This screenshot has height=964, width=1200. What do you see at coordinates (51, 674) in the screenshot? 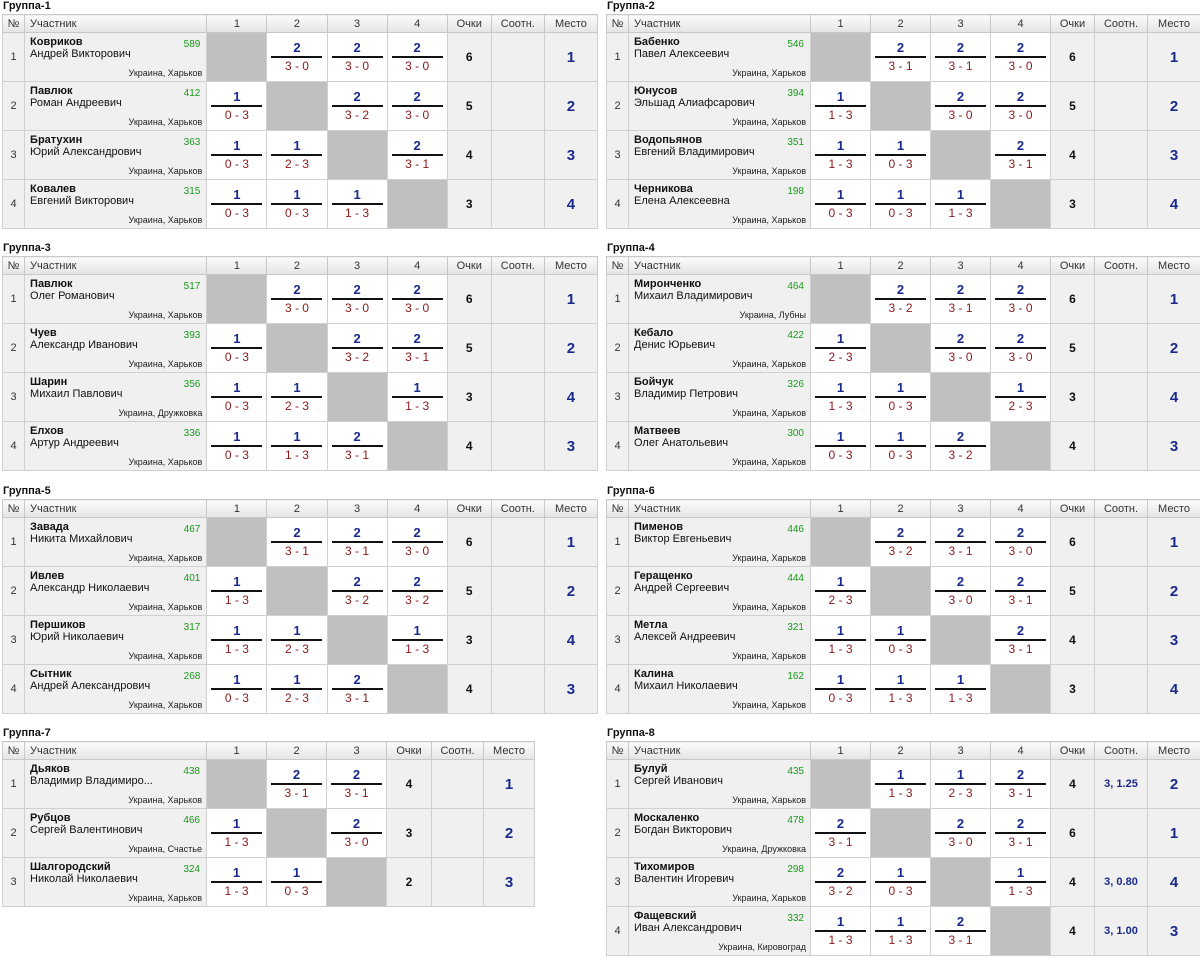
I see `player-last-name: Сытник` at bounding box center [51, 674].